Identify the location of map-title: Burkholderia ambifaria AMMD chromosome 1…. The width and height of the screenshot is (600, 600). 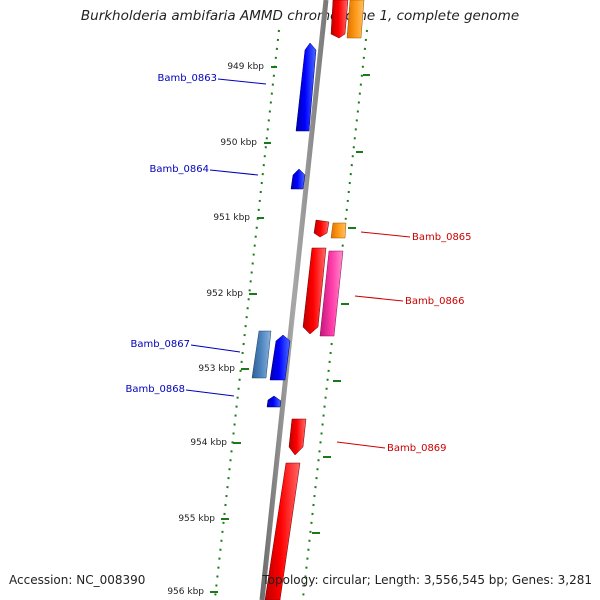
(300, 16).